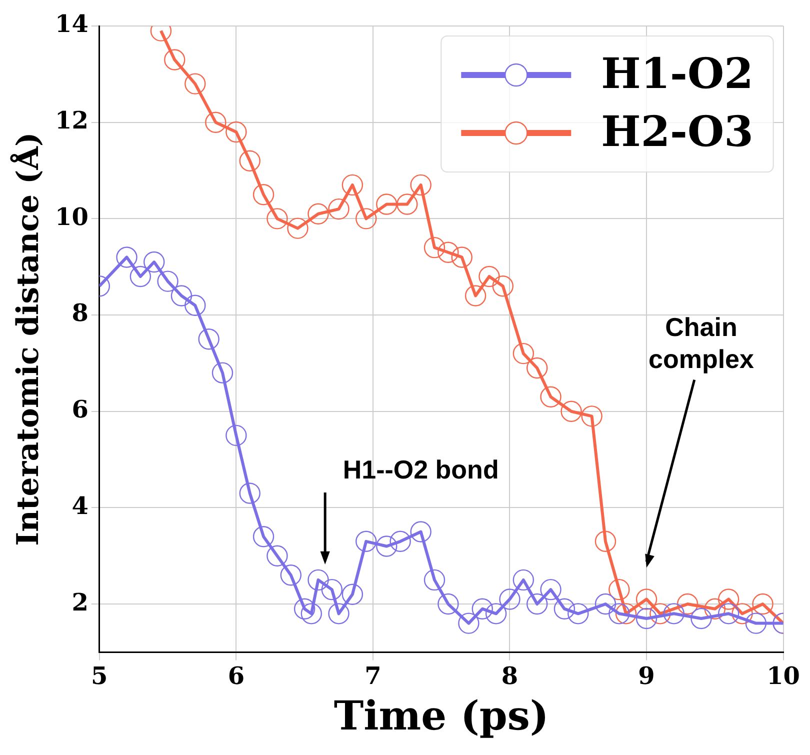  I want to click on x-tick-label: 5, so click(99, 675).